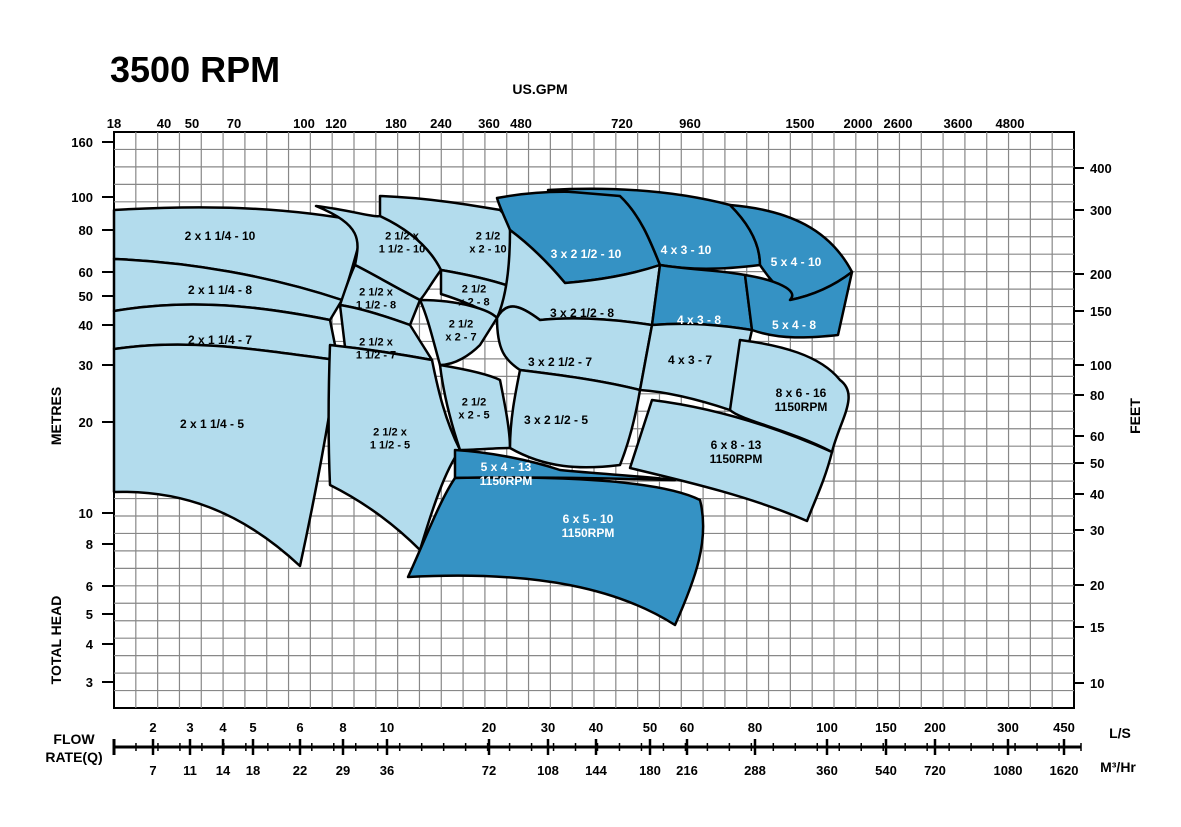  What do you see at coordinates (898, 123) in the screenshot?
I see `top-tick-label: 2600` at bounding box center [898, 123].